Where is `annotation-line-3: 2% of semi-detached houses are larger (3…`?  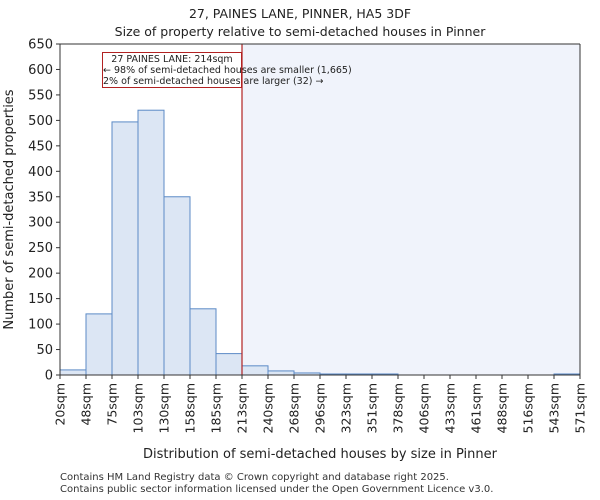 annotation-line-3: 2% of semi-detached houses are larger (3… is located at coordinates (213, 81).